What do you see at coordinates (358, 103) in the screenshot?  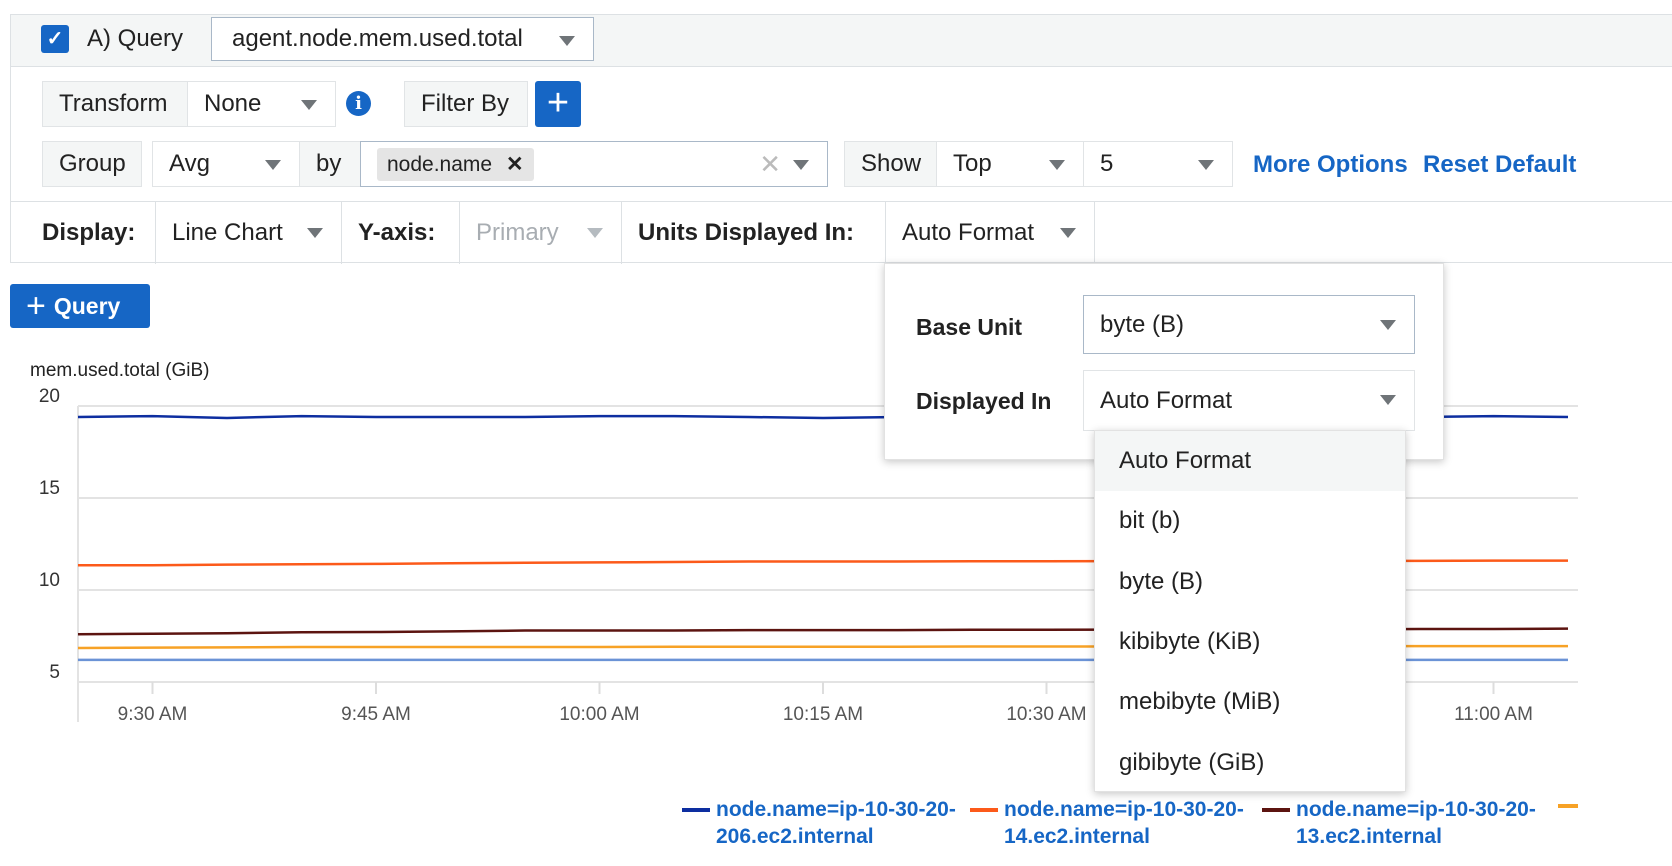 I see `info-icon: i` at bounding box center [358, 103].